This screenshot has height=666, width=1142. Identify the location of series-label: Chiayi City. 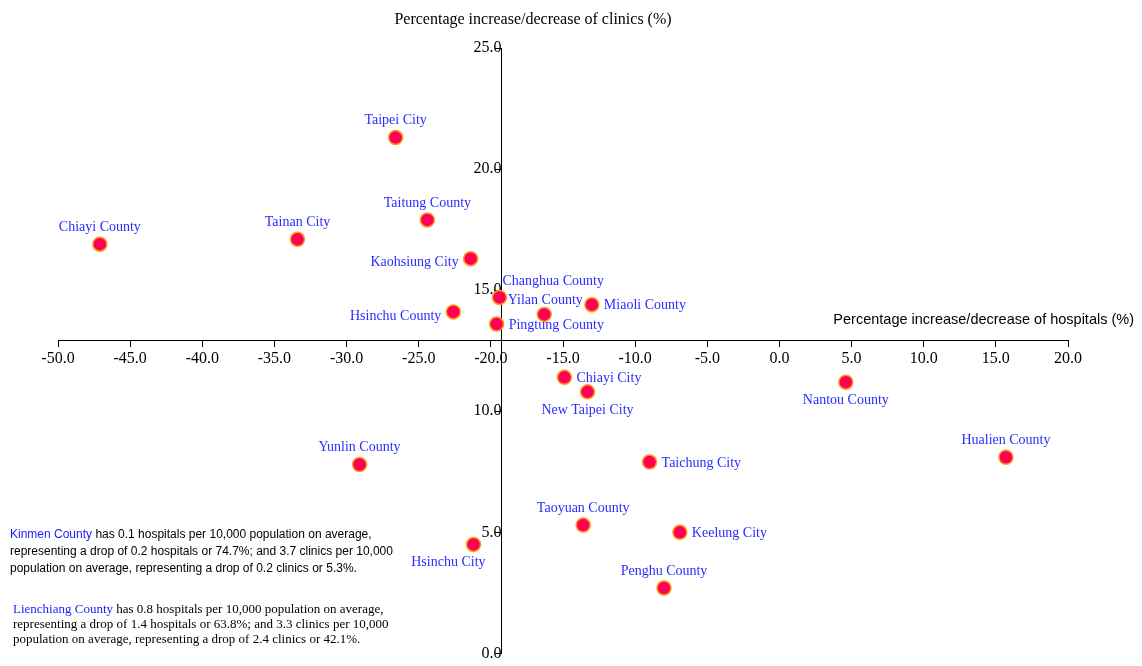
(609, 378).